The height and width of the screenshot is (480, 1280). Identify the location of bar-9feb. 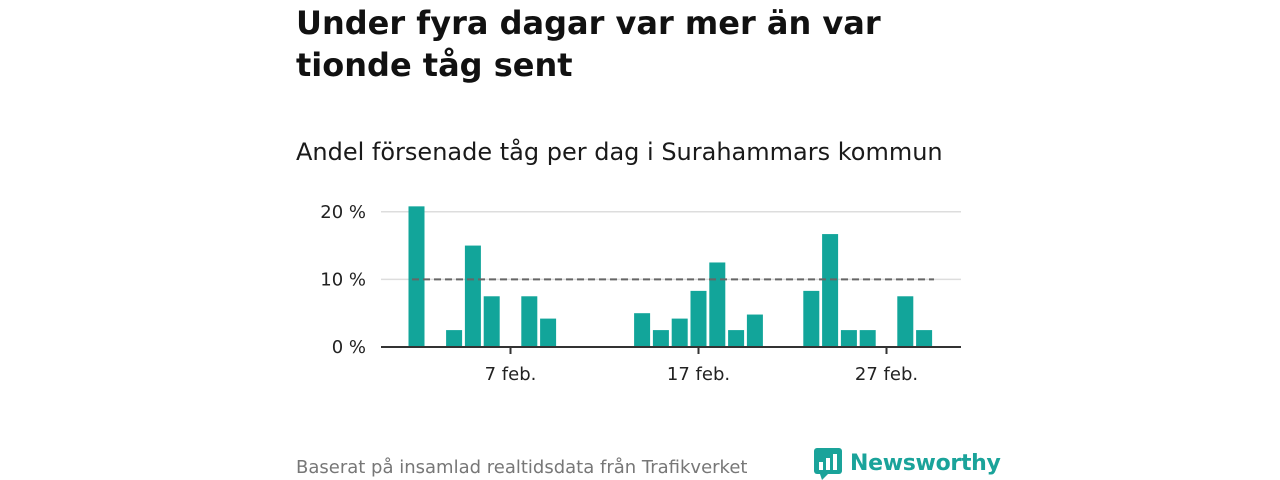
(548, 332).